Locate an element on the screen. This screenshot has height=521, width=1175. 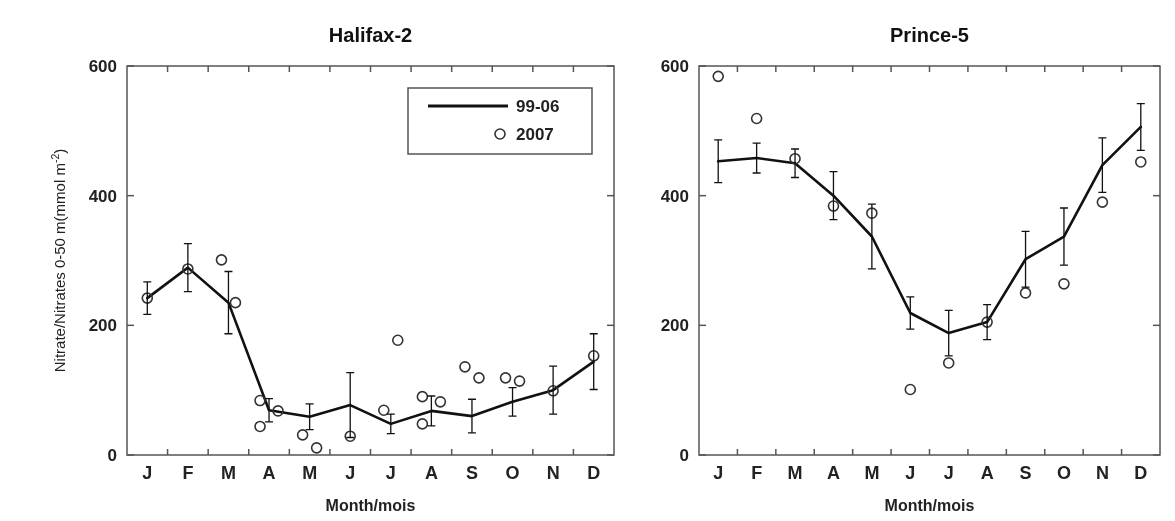
legend-label: 99-06 is located at coordinates (538, 106).